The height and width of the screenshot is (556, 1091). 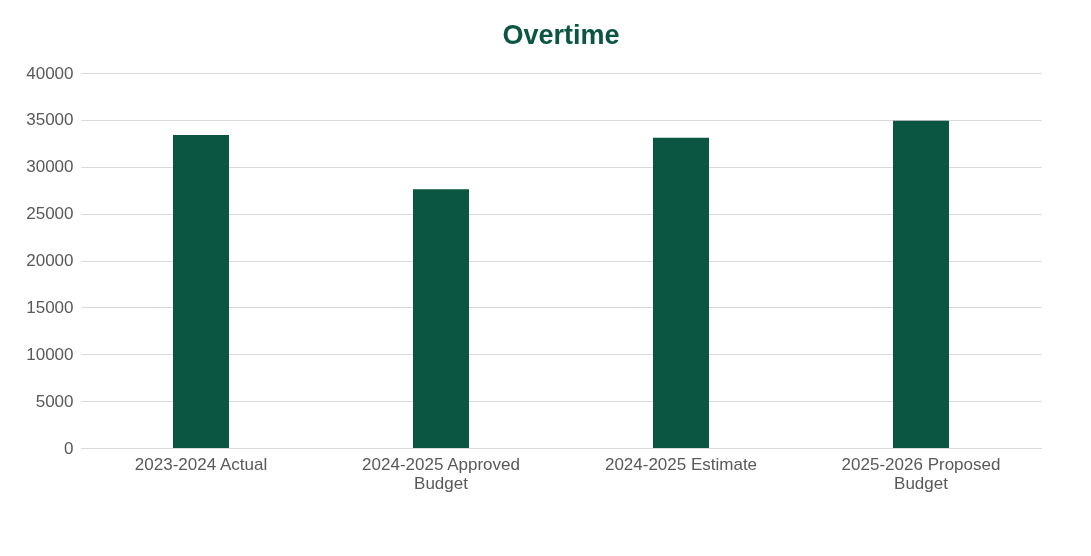 I want to click on y-tick-label: 20000, so click(x=50, y=260).